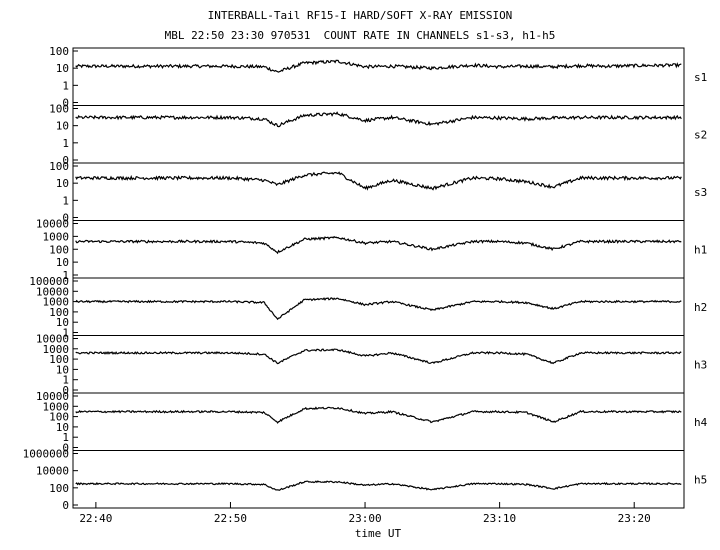 The image size is (720, 550). What do you see at coordinates (701, 422) in the screenshot?
I see `panel-name-h4: h4` at bounding box center [701, 422].